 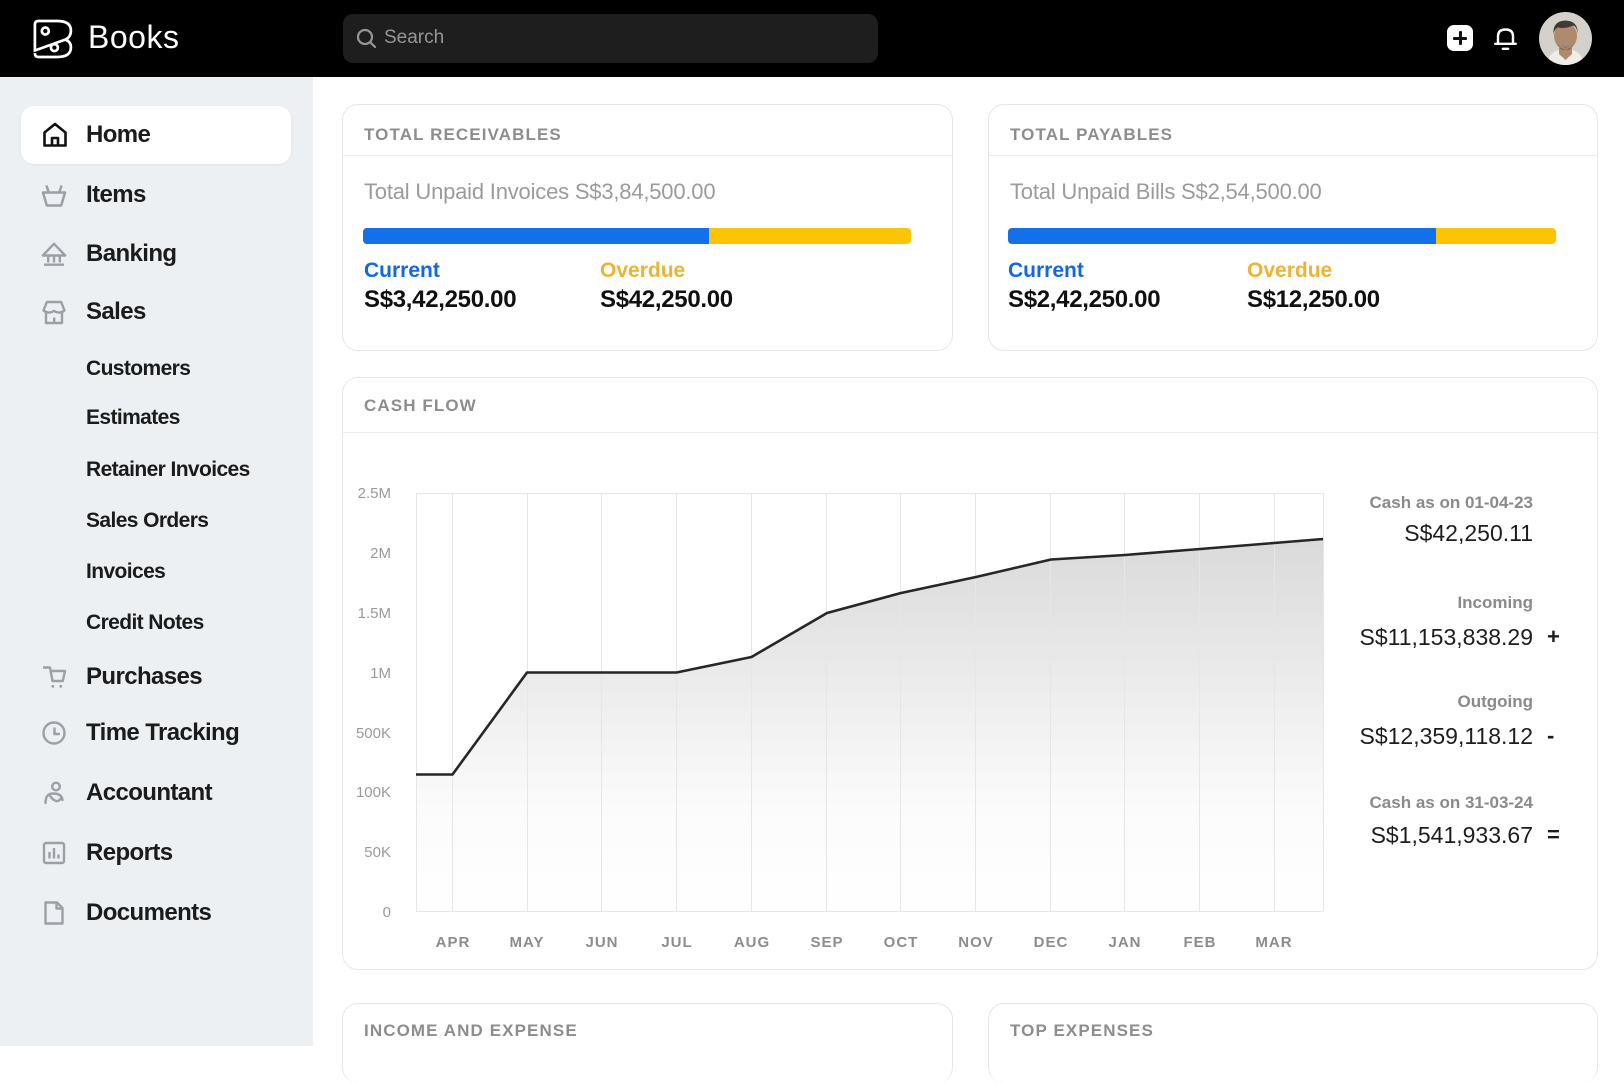 What do you see at coordinates (1200, 942) in the screenshot?
I see `svg-text: FEB` at bounding box center [1200, 942].